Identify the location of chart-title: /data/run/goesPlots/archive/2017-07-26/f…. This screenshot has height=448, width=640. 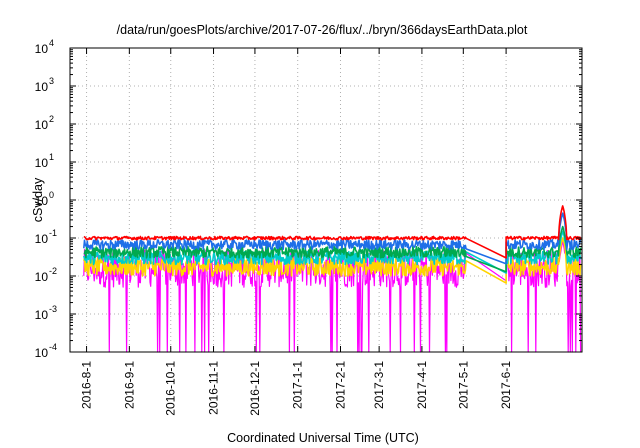
(322, 30).